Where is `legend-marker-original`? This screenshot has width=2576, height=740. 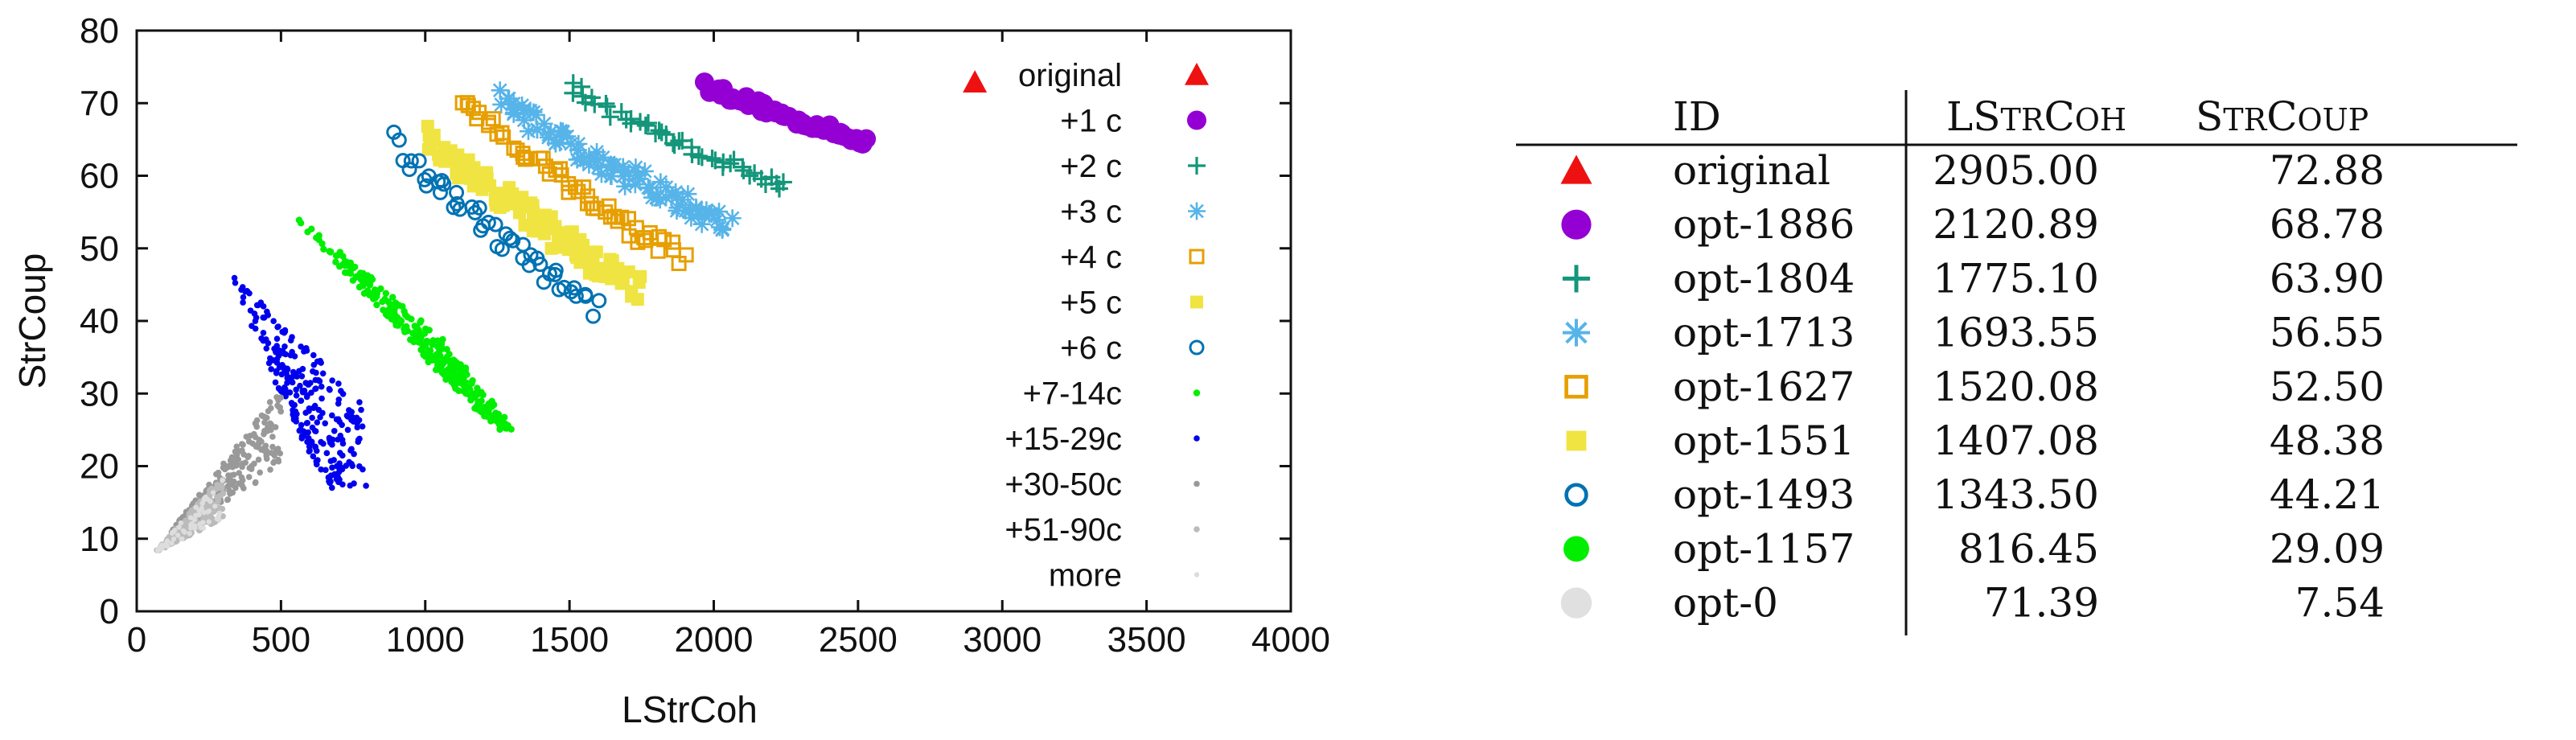
legend-marker-original is located at coordinates (1197, 74).